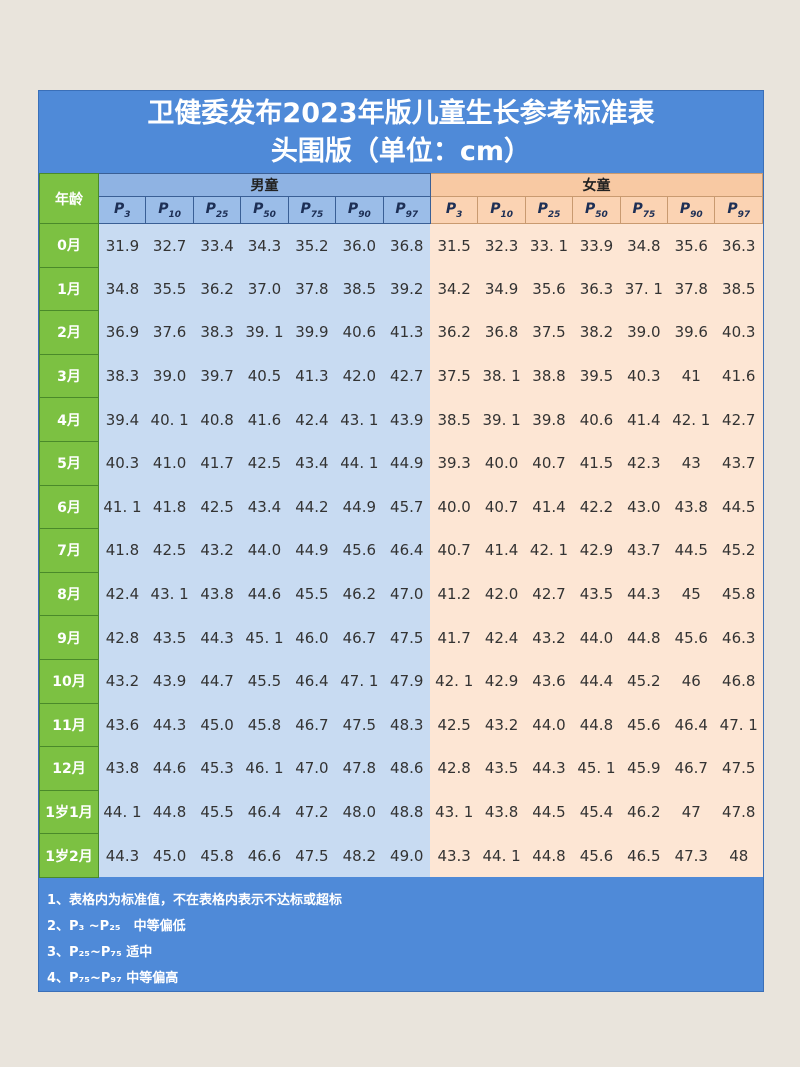 The width and height of the screenshot is (800, 1067). I want to click on boys-value-cell: 45. 1, so click(264, 637).